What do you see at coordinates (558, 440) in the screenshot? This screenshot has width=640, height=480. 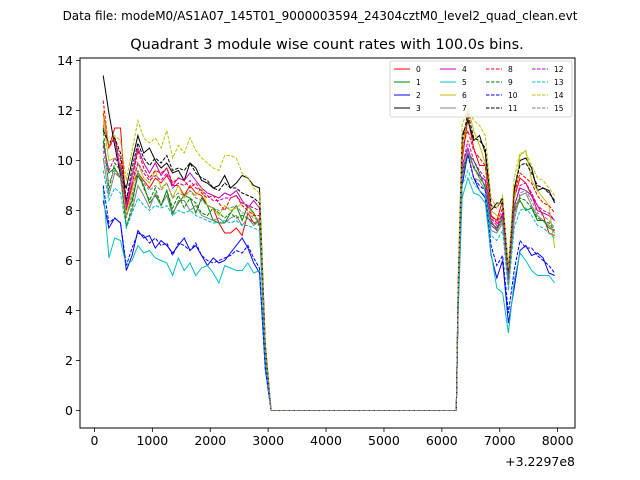 I see `x-tick-label: 8000` at bounding box center [558, 440].